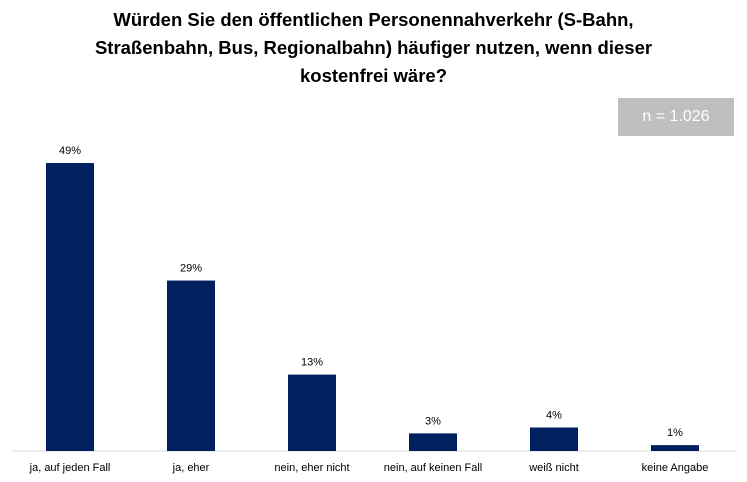 This screenshot has width=747, height=482. Describe the element at coordinates (191, 468) in the screenshot. I see `x-tick-label-2: ja, eher` at that location.